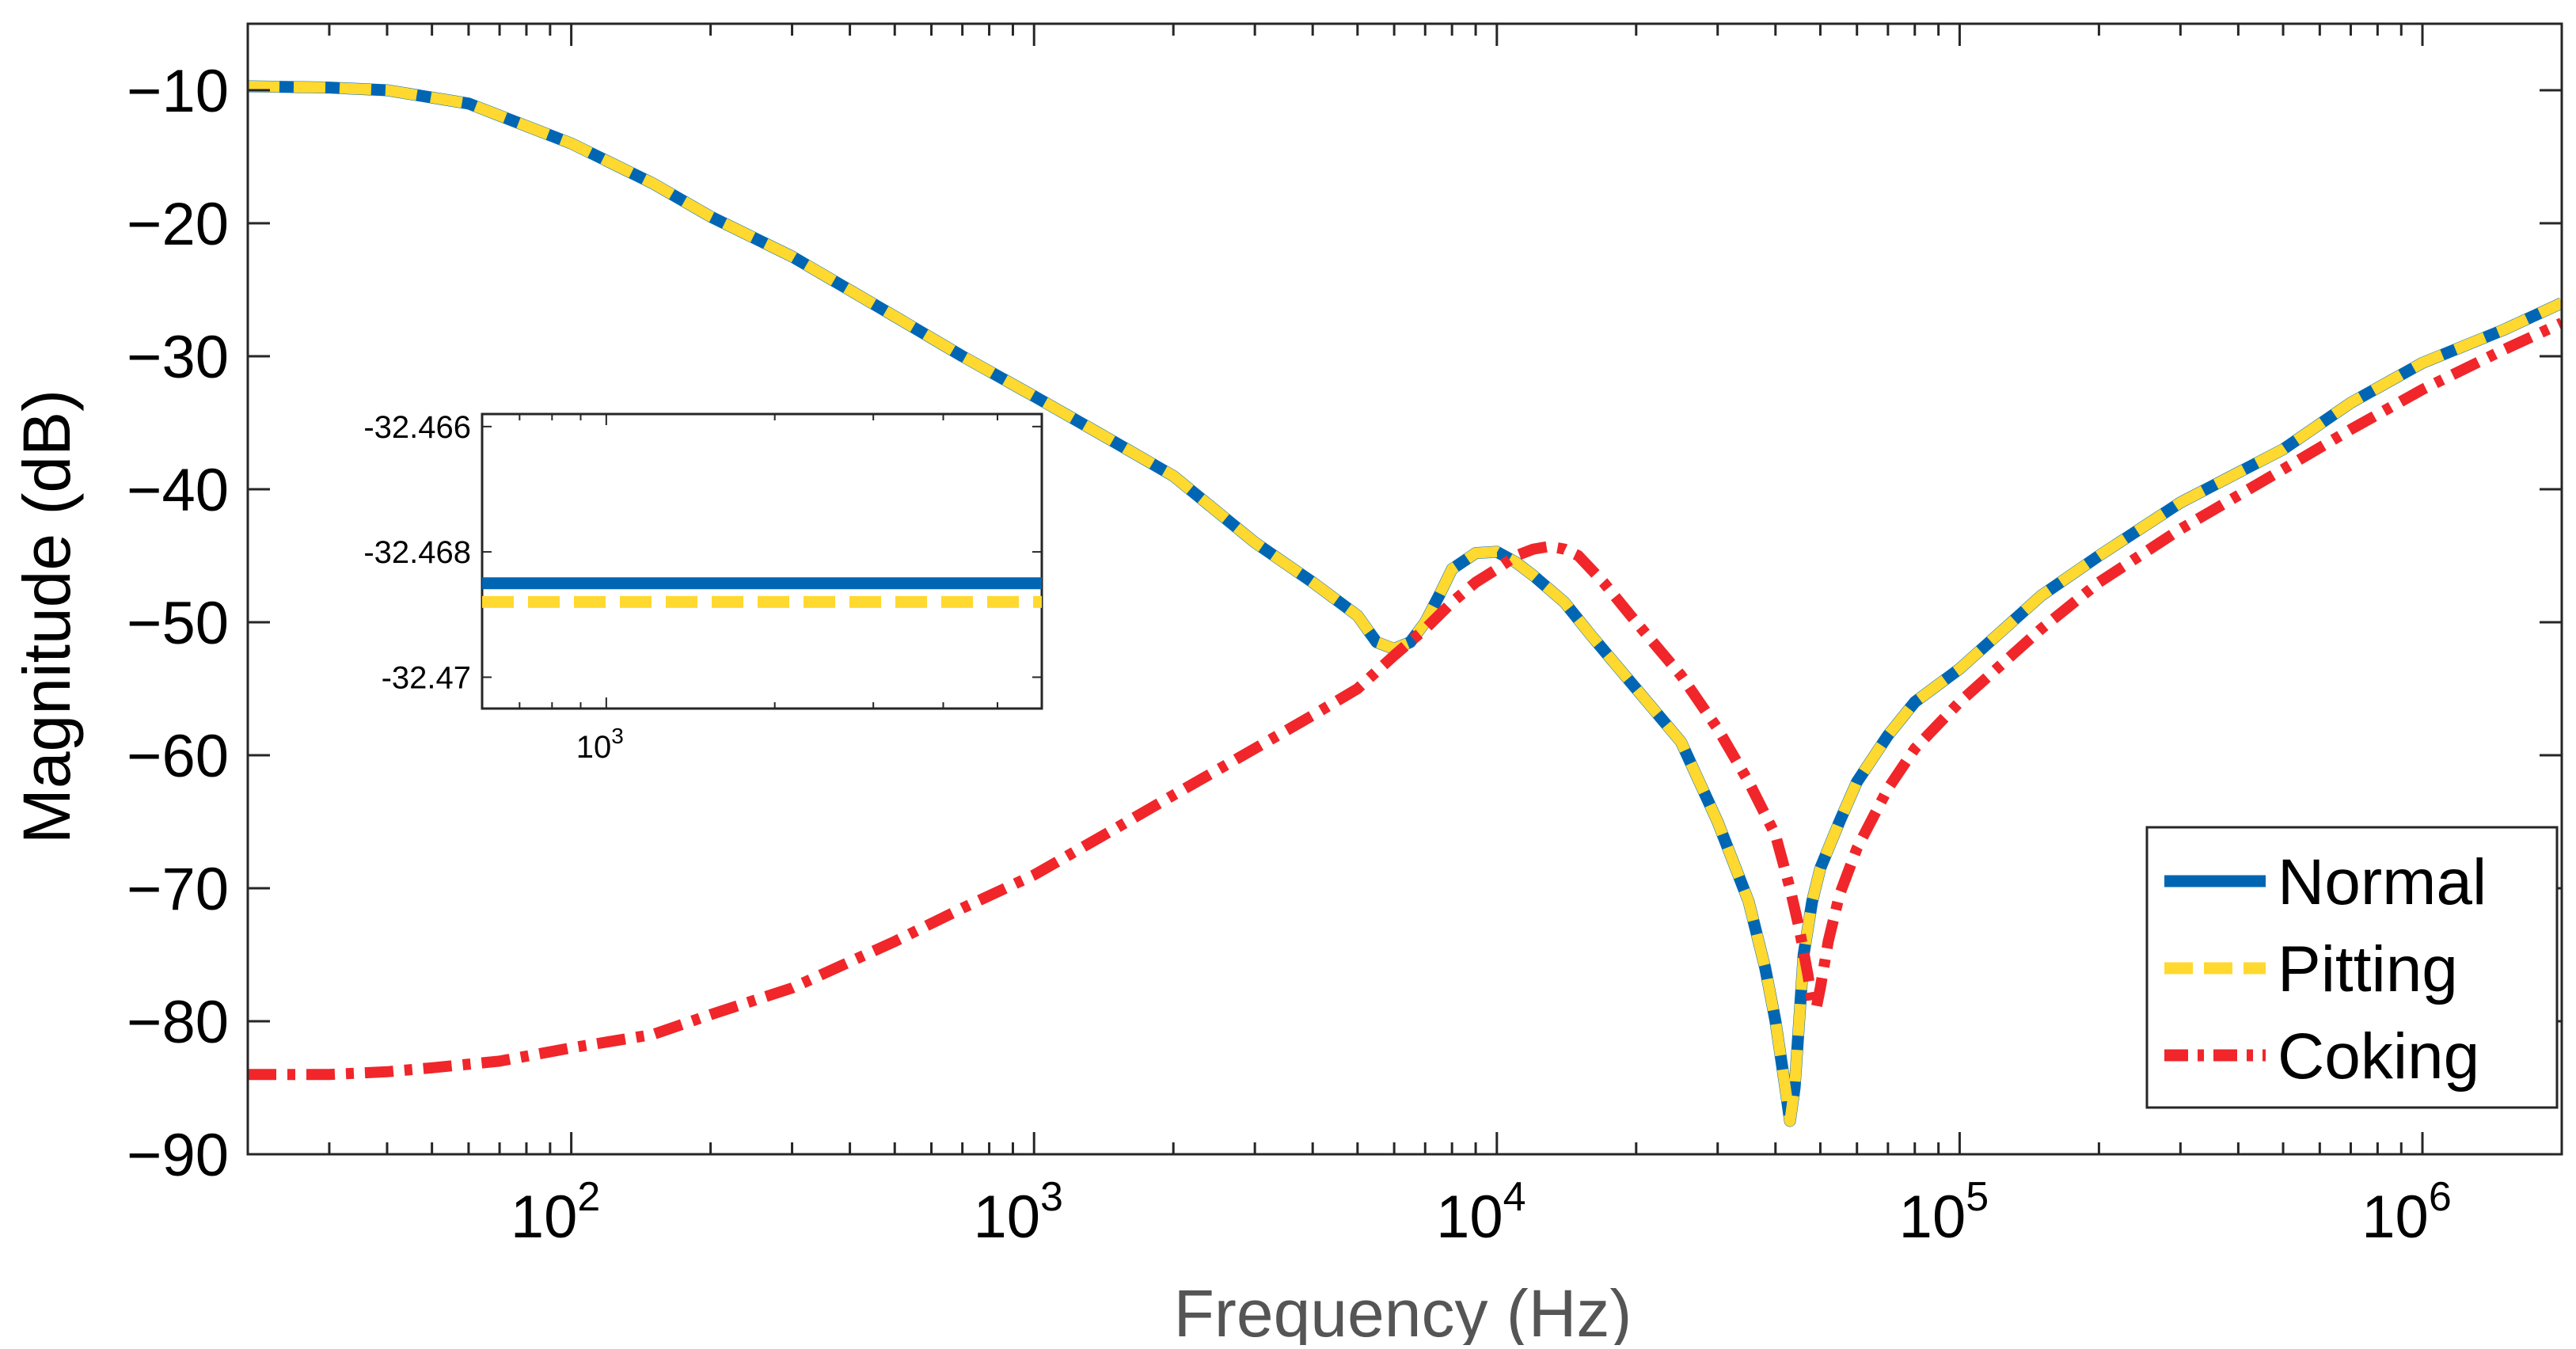 This screenshot has height=1349, width=2576. Describe the element at coordinates (762, 561) in the screenshot. I see `inset-frame` at that location.